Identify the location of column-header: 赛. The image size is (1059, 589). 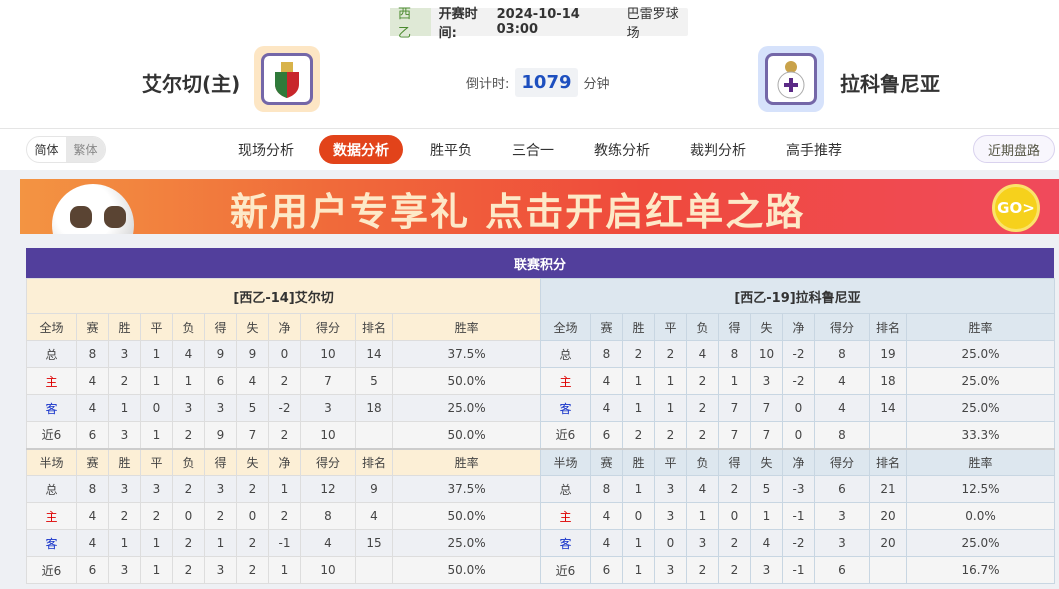
(606, 327).